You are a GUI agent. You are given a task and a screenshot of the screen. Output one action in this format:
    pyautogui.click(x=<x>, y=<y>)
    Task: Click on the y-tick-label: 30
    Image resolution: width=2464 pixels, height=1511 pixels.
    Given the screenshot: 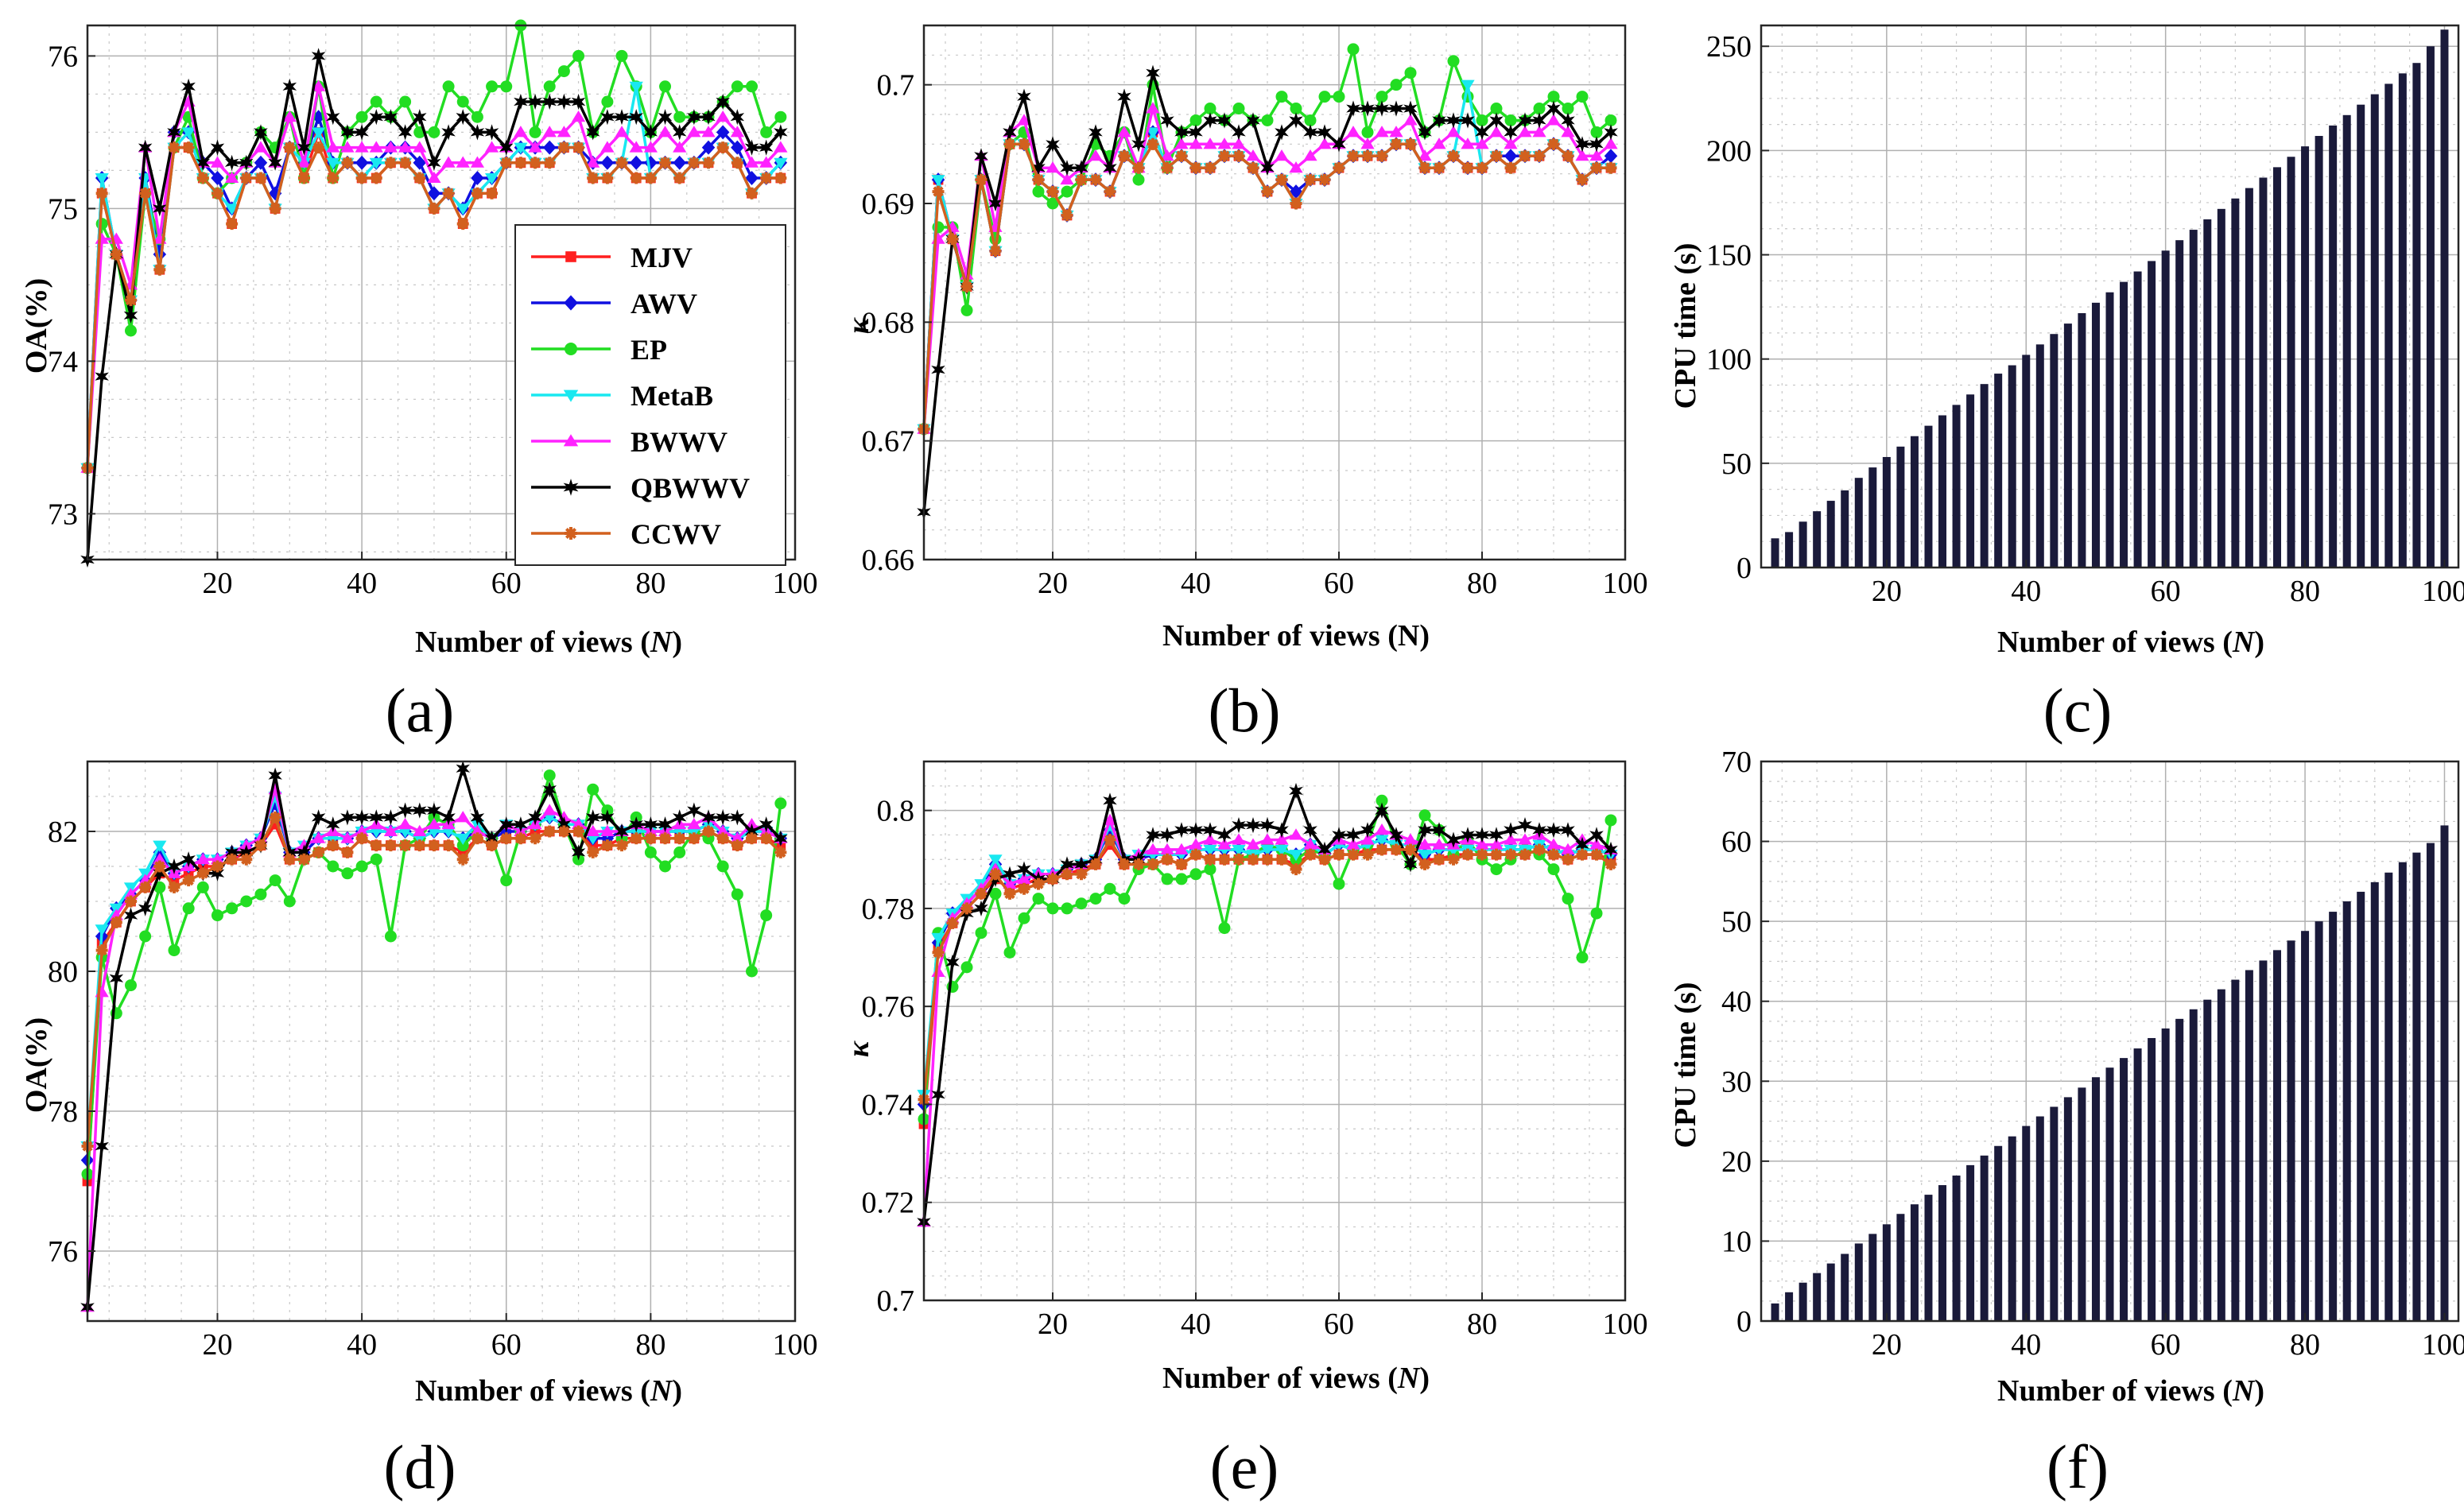 What is the action you would take?
    pyautogui.click(x=1736, y=1081)
    